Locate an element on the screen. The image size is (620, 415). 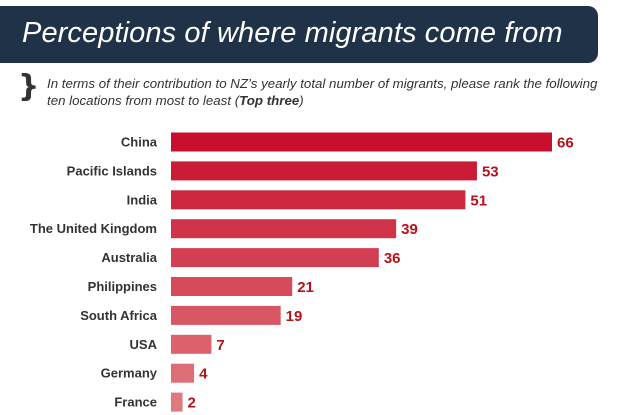
bar-pacific-islands is located at coordinates (324, 171).